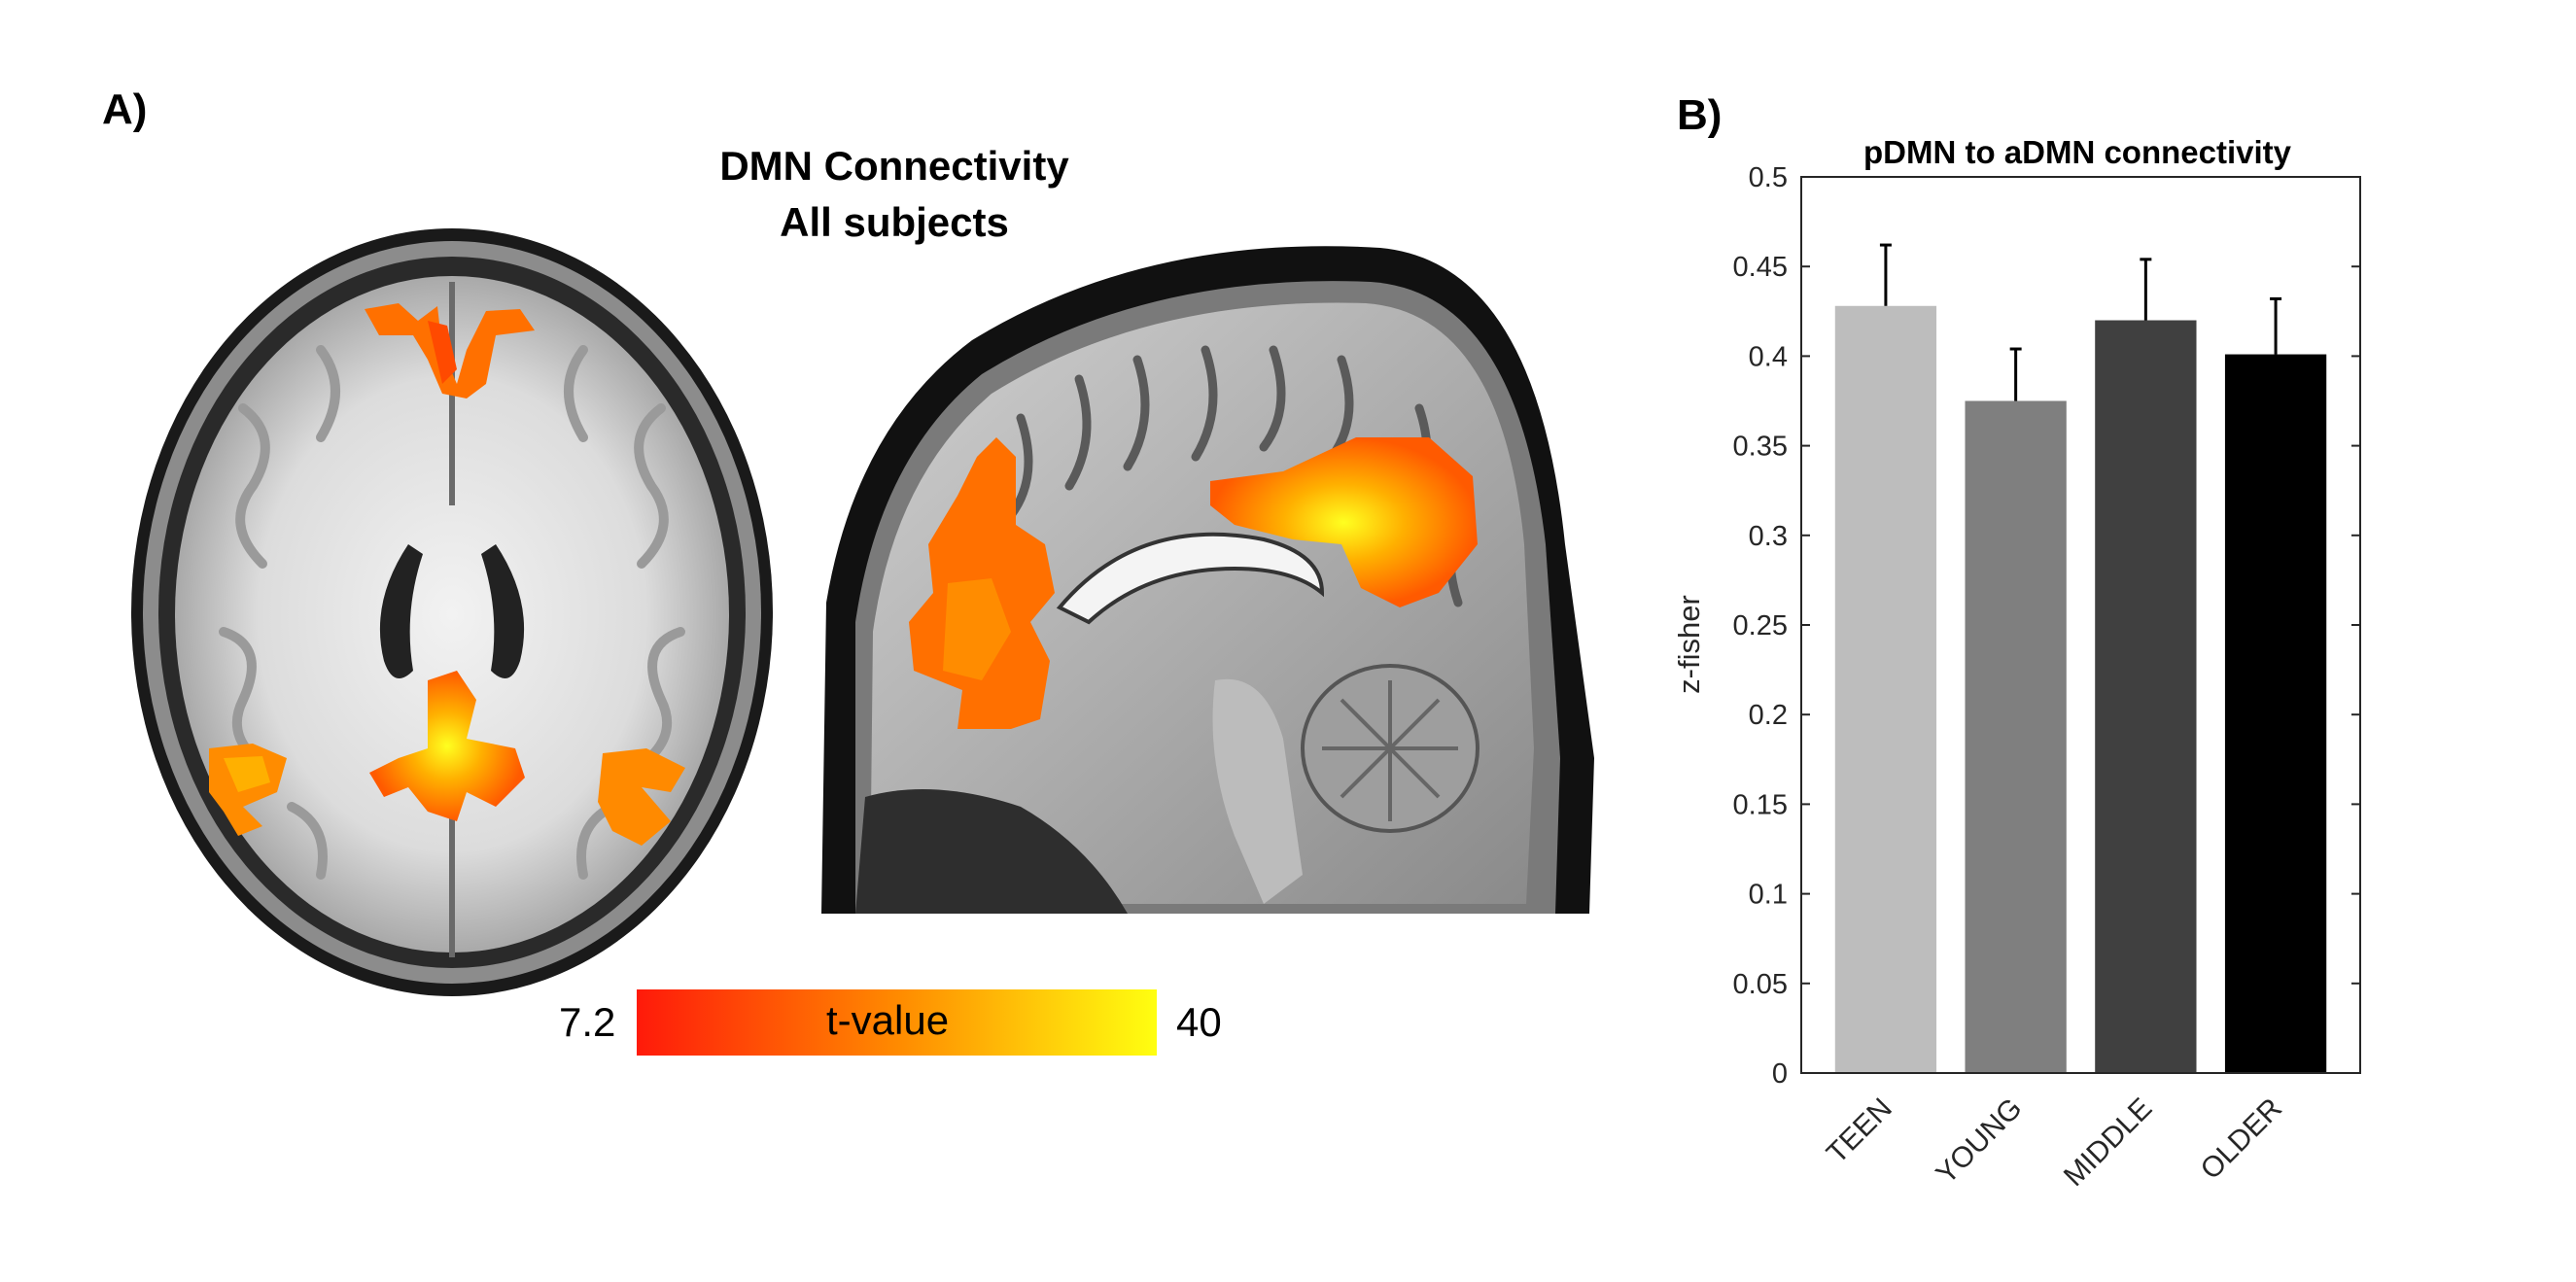 The image size is (2576, 1282). Describe the element at coordinates (1760, 625) in the screenshot. I see `y-tick-label: 0.25` at that location.